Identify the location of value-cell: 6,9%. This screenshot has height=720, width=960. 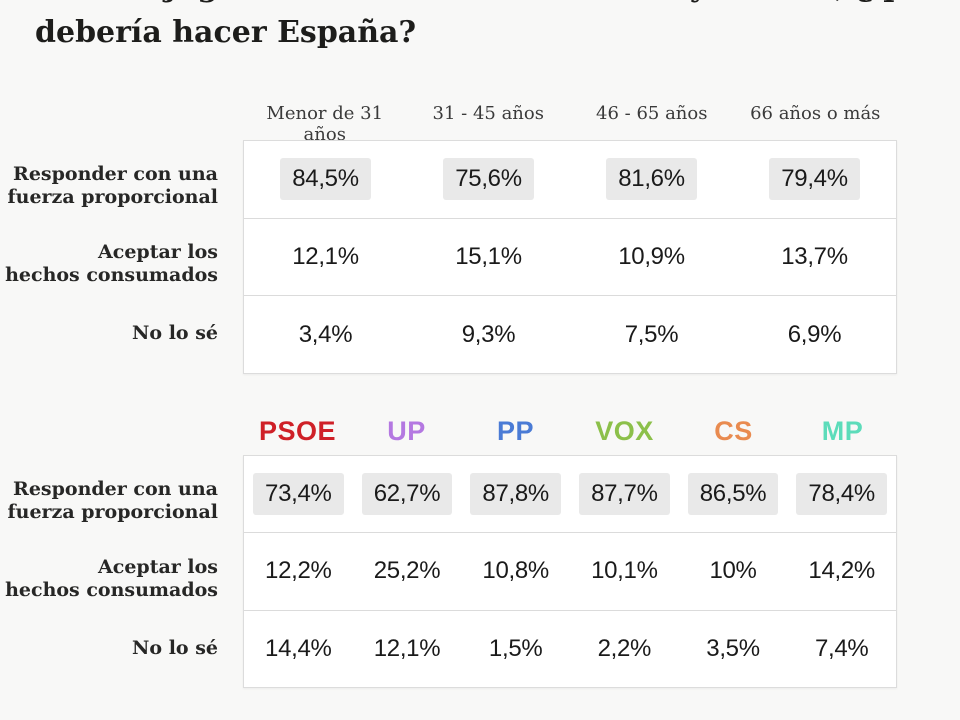
(814, 335).